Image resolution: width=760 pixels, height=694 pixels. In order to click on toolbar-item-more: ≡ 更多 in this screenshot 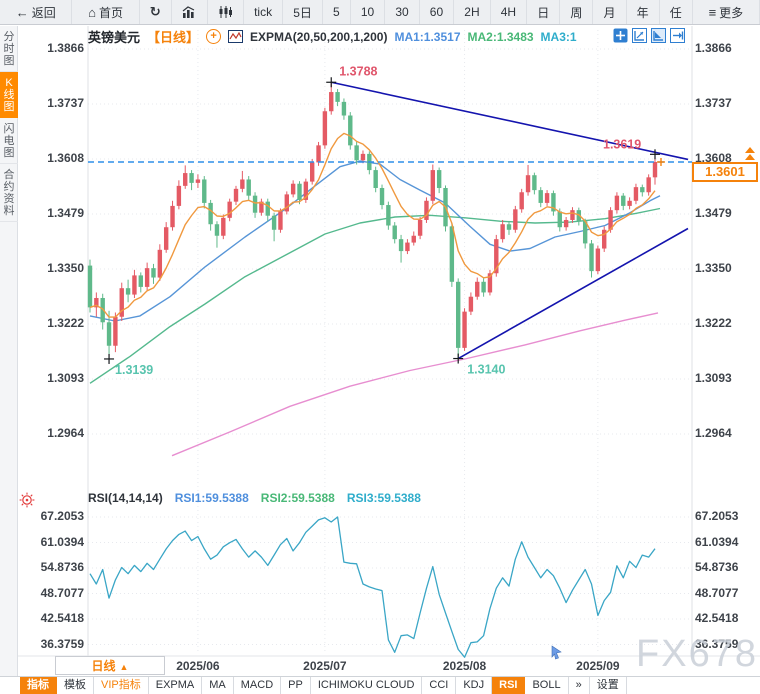, I will do `click(726, 12)`.